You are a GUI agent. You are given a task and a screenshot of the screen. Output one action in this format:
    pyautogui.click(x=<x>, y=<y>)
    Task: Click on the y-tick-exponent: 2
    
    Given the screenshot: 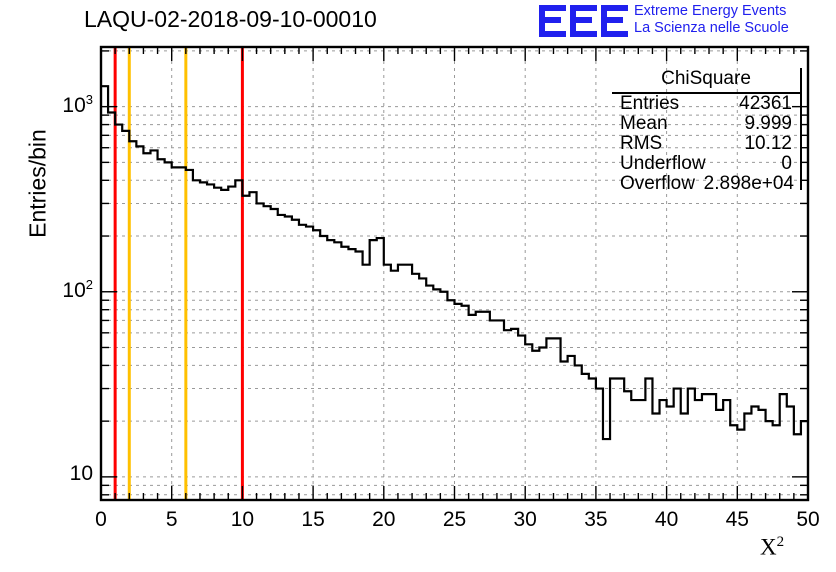 What is the action you would take?
    pyautogui.click(x=89, y=284)
    